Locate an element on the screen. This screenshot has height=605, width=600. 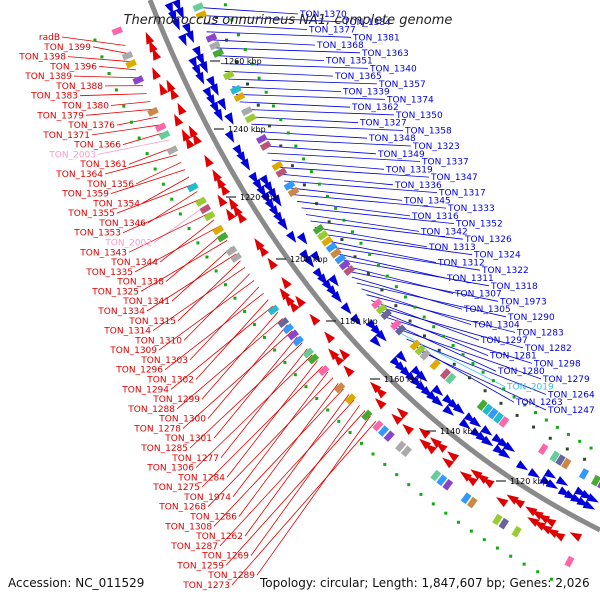
gene-label: TON_1355 is located at coordinates (91, 214).